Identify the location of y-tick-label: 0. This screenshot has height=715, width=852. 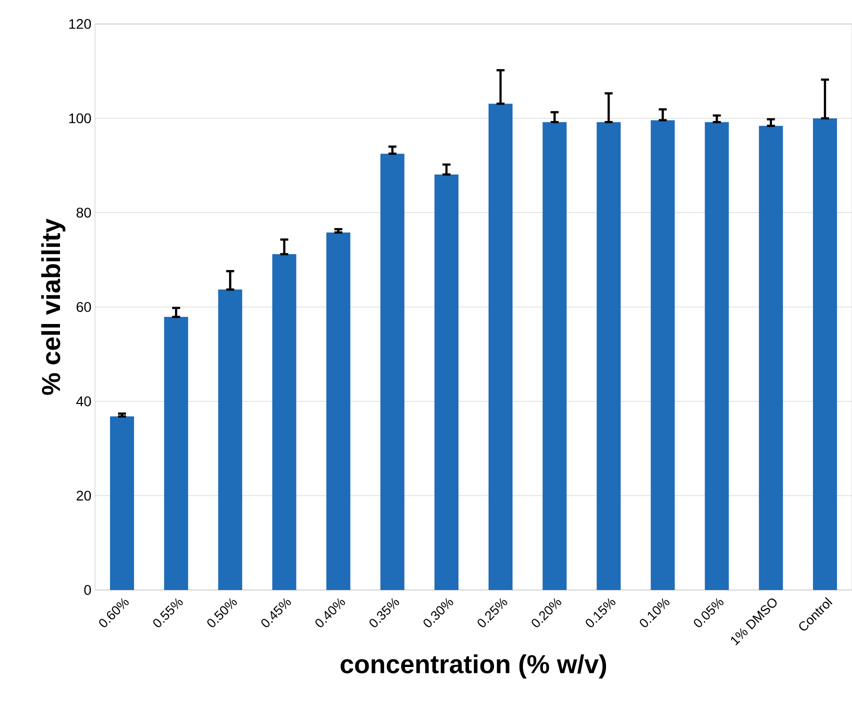
(87, 590).